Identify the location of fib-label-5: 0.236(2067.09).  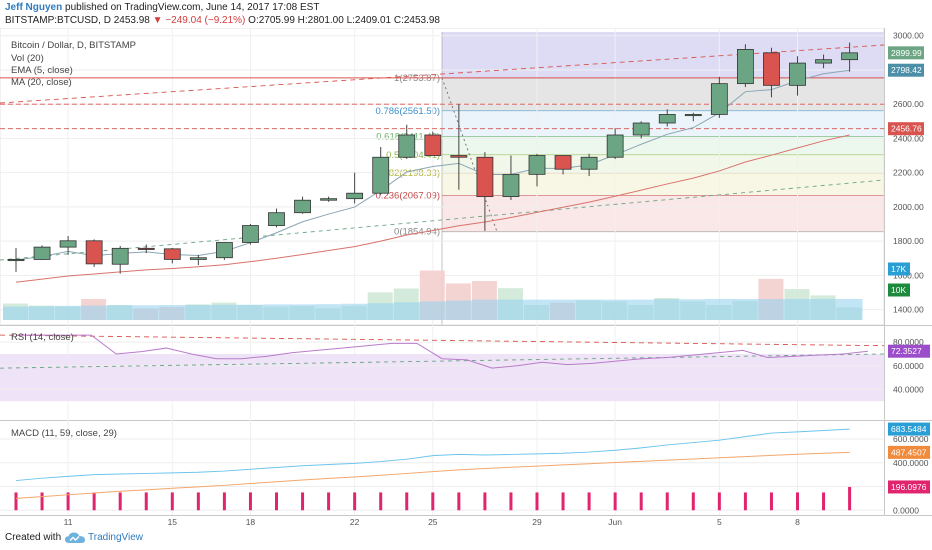
(408, 195).